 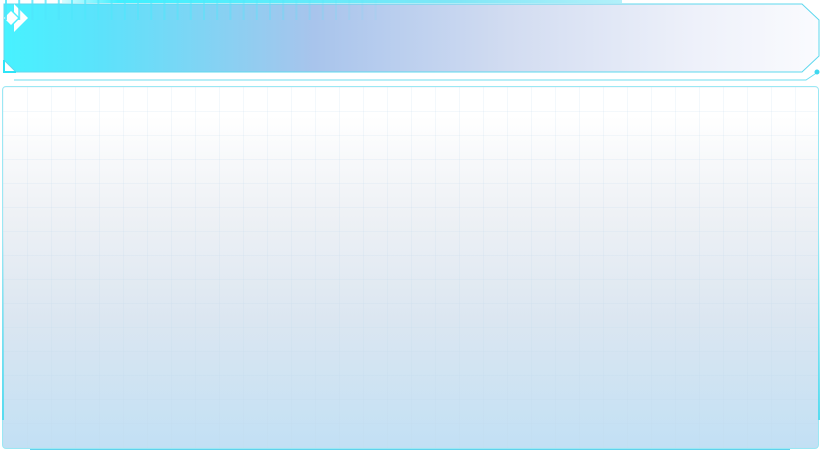 I want to click on panel-left-accent, so click(x=3, y=325).